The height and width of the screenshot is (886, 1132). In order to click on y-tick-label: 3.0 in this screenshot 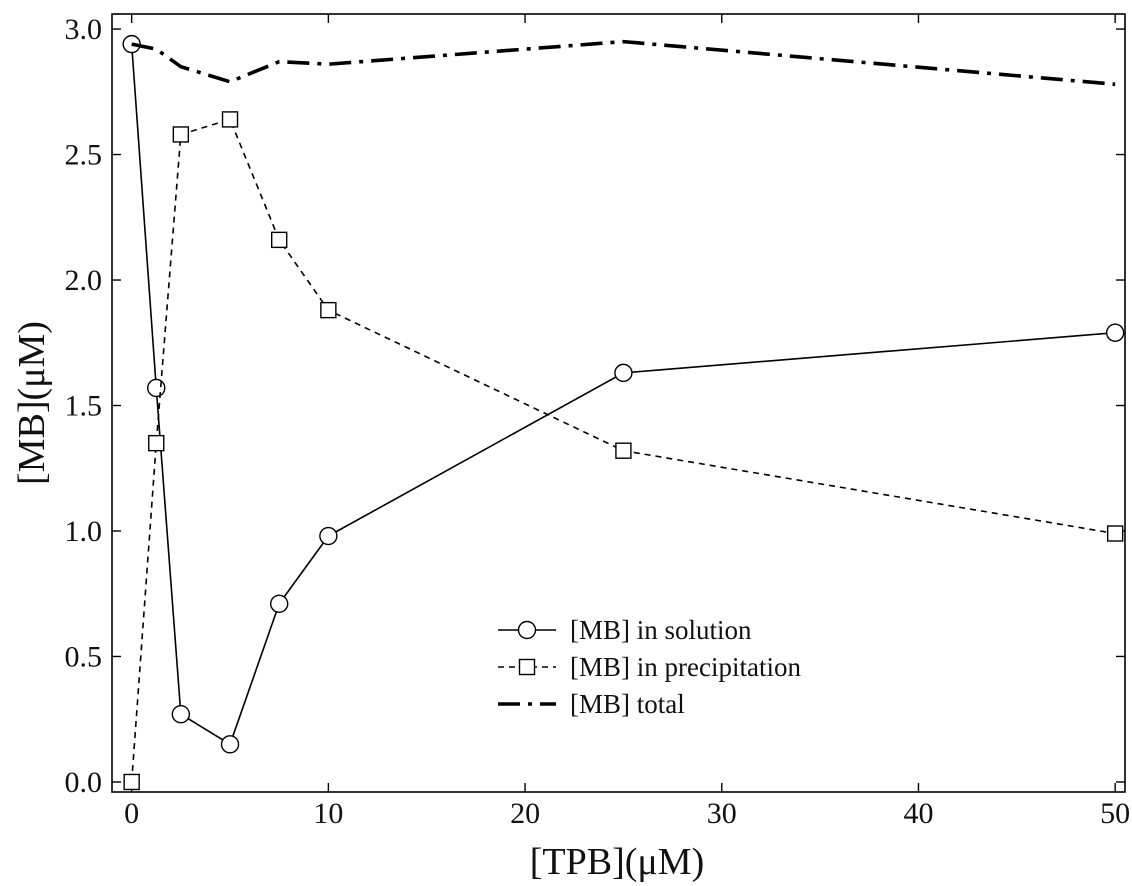, I will do `click(84, 29)`.